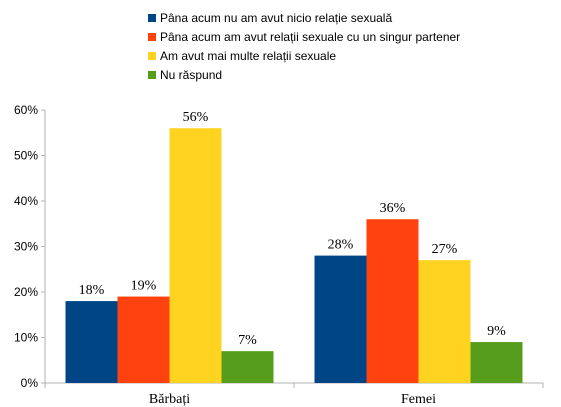 The width and height of the screenshot is (561, 407). What do you see at coordinates (196, 117) in the screenshot?
I see `data-label: 56%` at bounding box center [196, 117].